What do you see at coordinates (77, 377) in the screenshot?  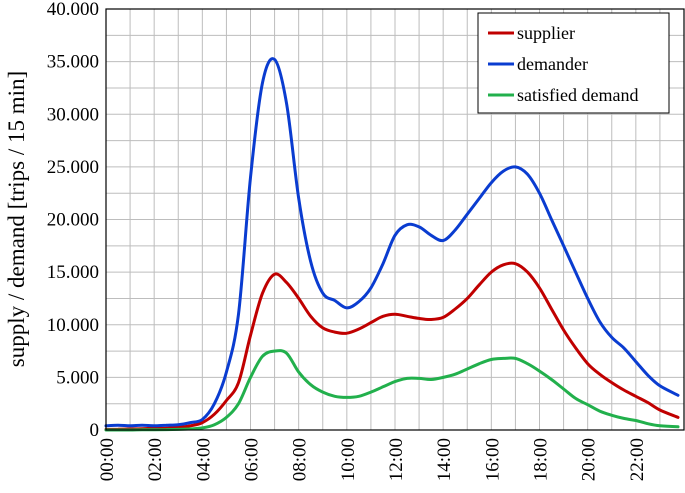 I see `y-tick-label: 5.000` at bounding box center [77, 377].